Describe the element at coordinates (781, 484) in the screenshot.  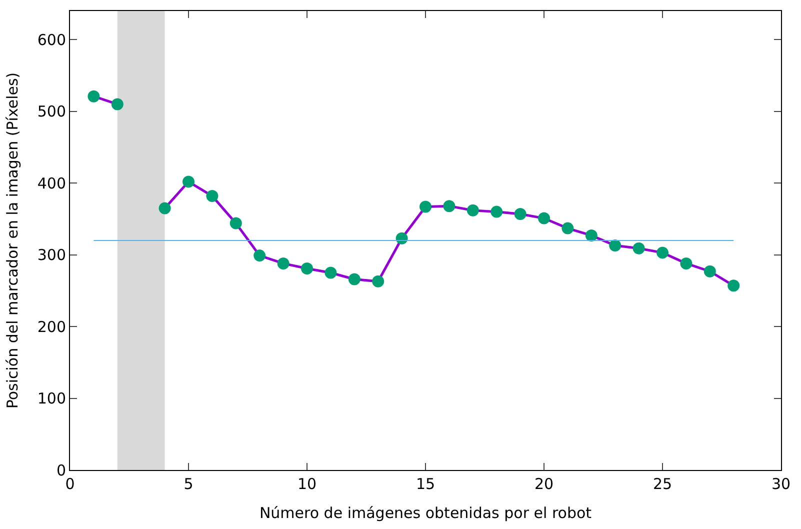
I see `x-tick-label: 30` at that location.